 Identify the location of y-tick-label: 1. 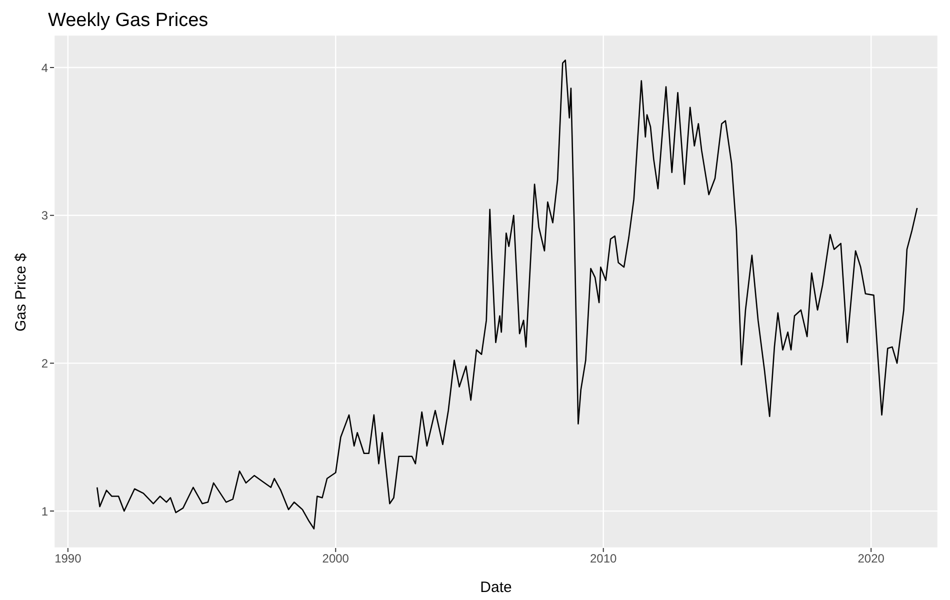
(44, 511).